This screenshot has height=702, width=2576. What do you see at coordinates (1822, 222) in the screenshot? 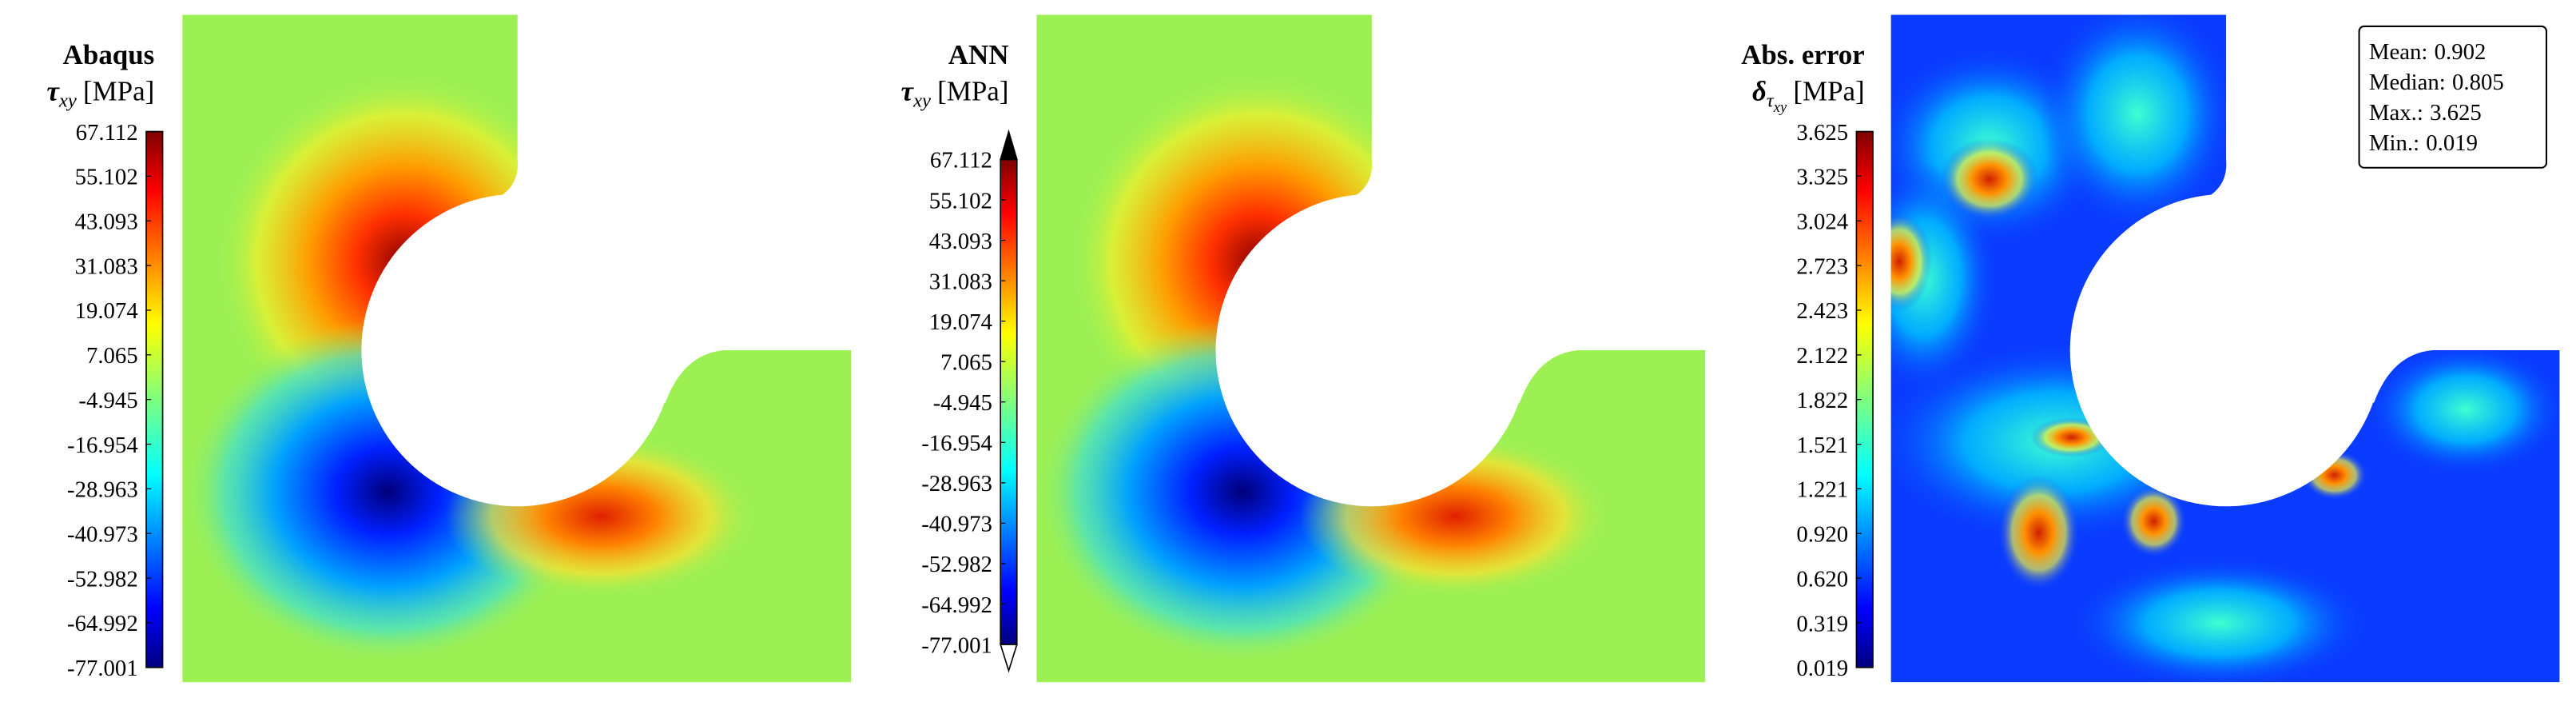
I see `tick-label: 3.024` at bounding box center [1822, 222].